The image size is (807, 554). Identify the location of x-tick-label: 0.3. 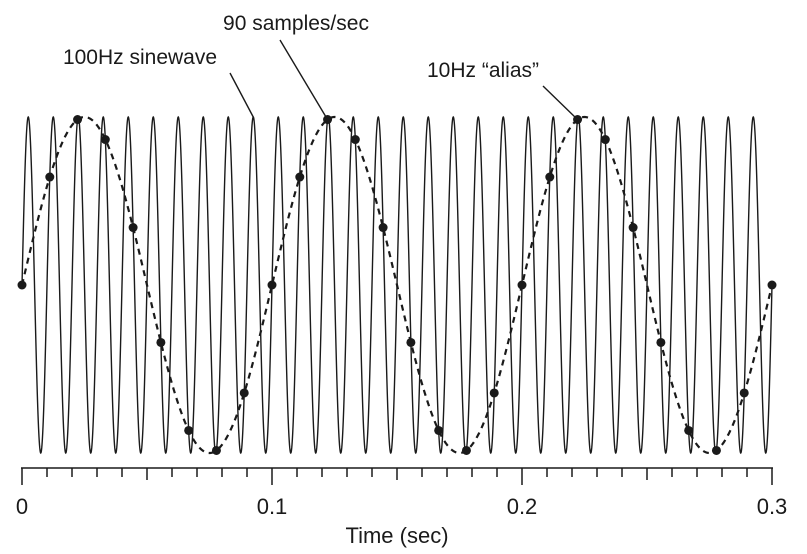
(772, 506).